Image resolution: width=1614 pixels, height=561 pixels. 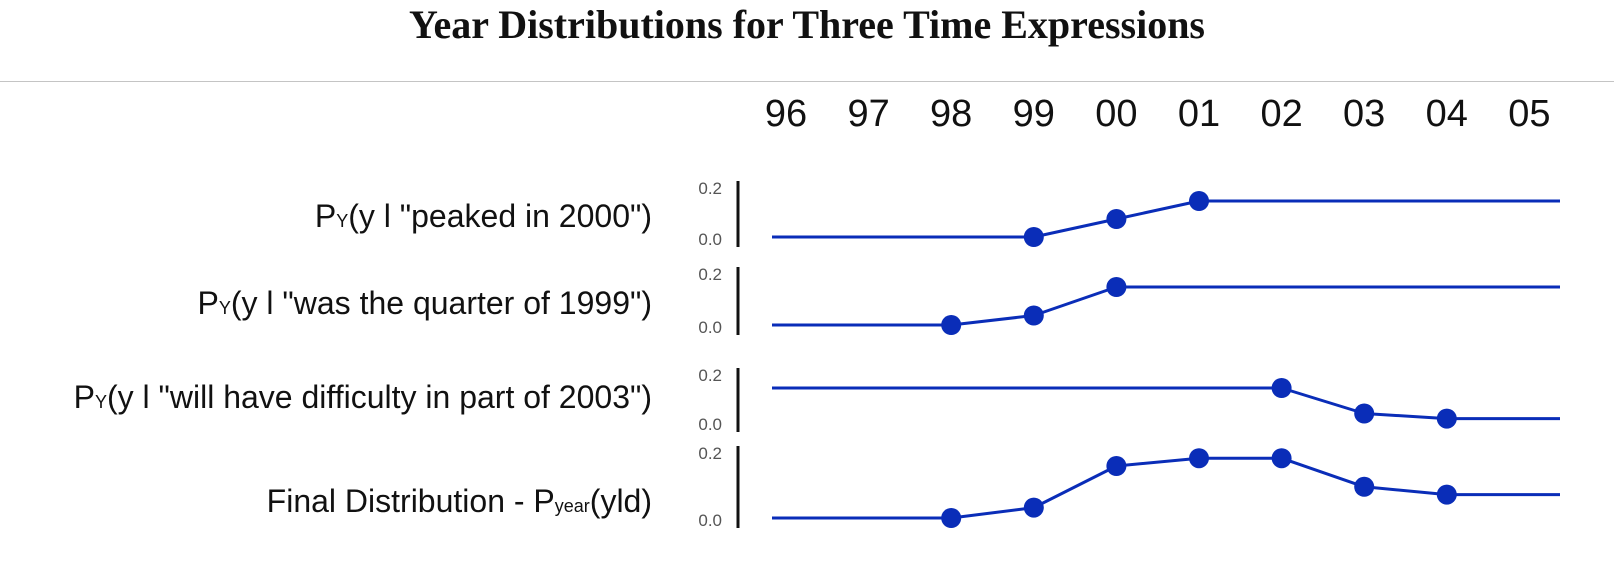 I want to click on year-label-03: 03, so click(x=1364, y=114).